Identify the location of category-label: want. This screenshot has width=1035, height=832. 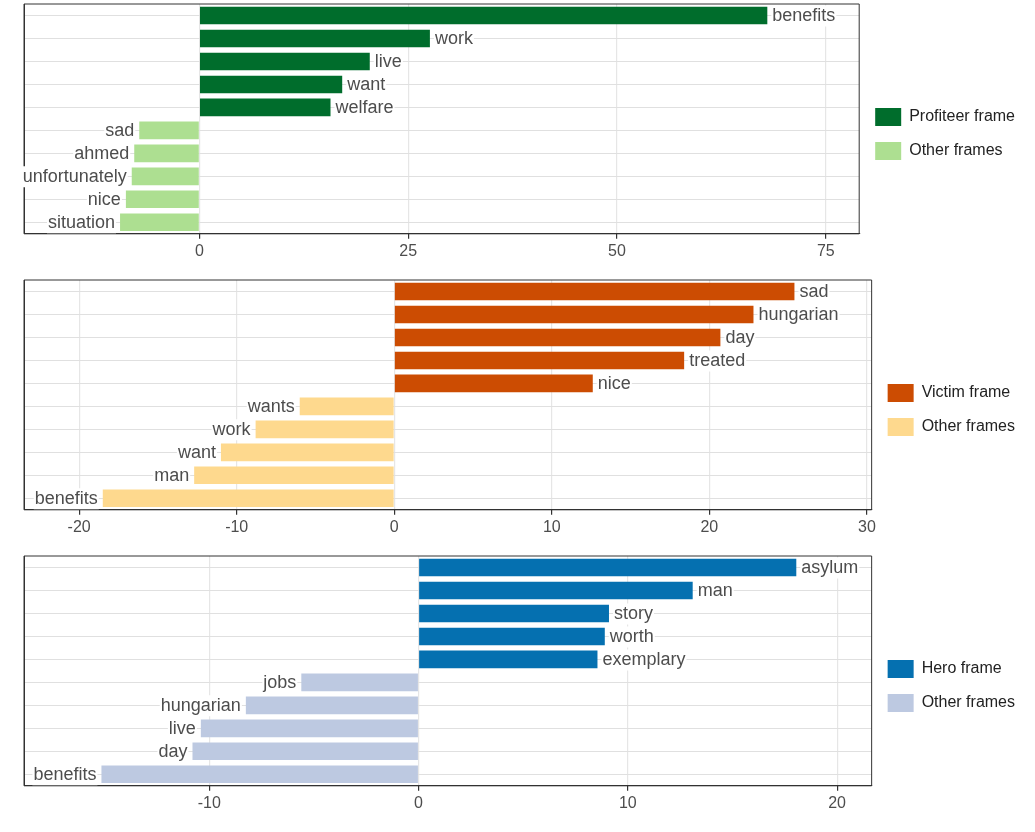
(366, 84).